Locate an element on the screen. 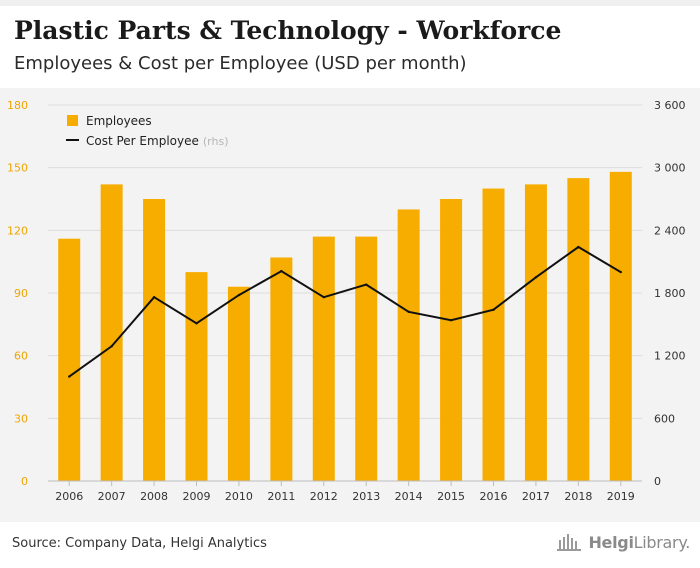 Image resolution: width=700 pixels, height=568 pixels. x-tick-label: 2007 is located at coordinates (112, 496).